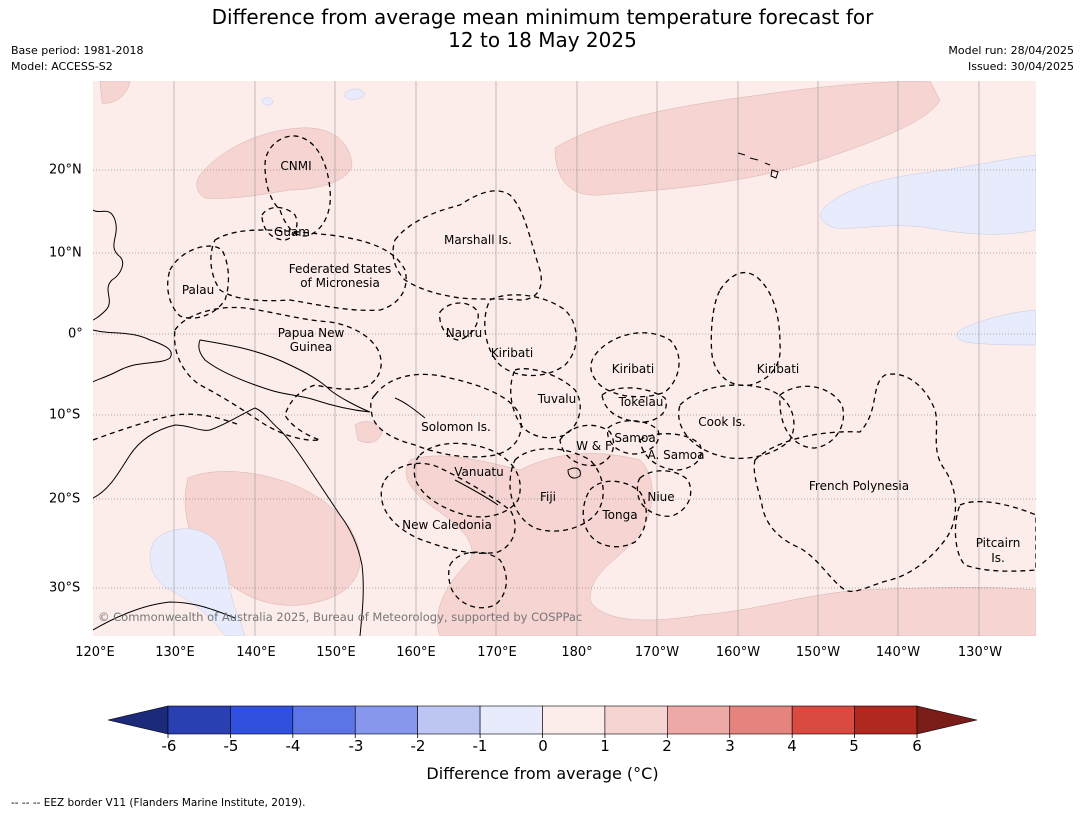 This screenshot has height=816, width=1085. I want to click on lat-label: 10°N, so click(65, 253).